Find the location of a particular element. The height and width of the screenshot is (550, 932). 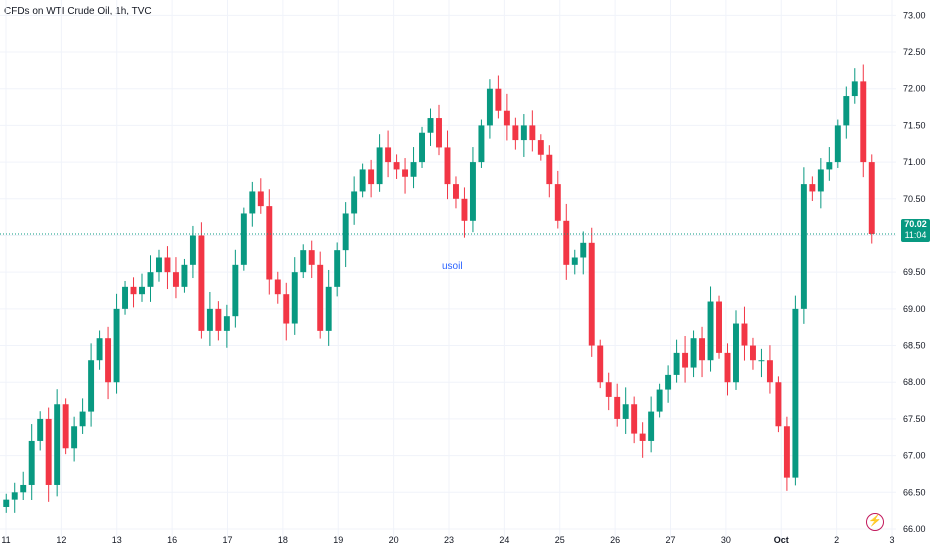

lightning-icon: ⚡ is located at coordinates (875, 522).